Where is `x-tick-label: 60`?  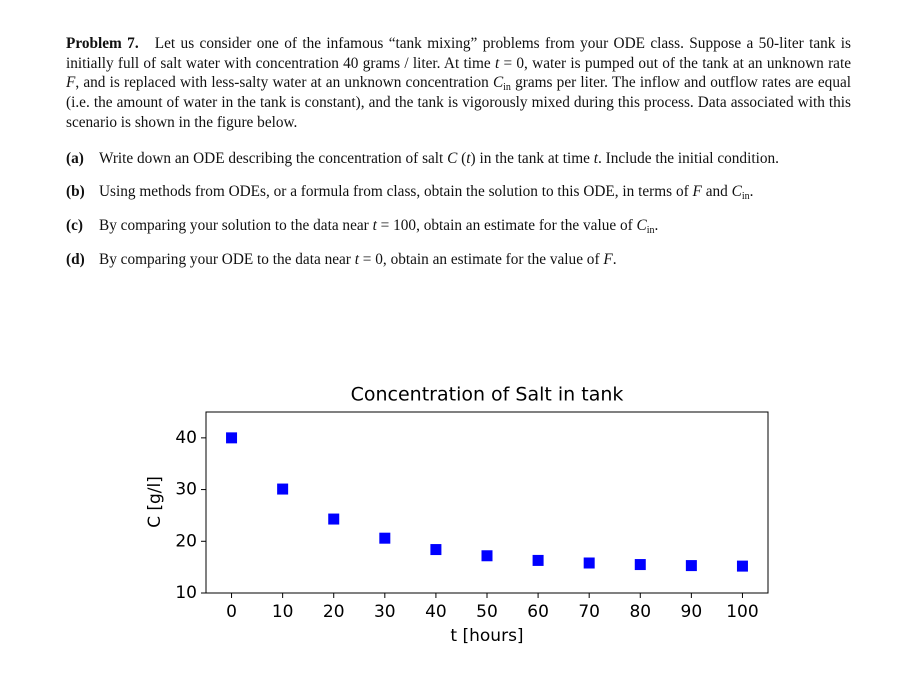 x-tick-label: 60 is located at coordinates (538, 612).